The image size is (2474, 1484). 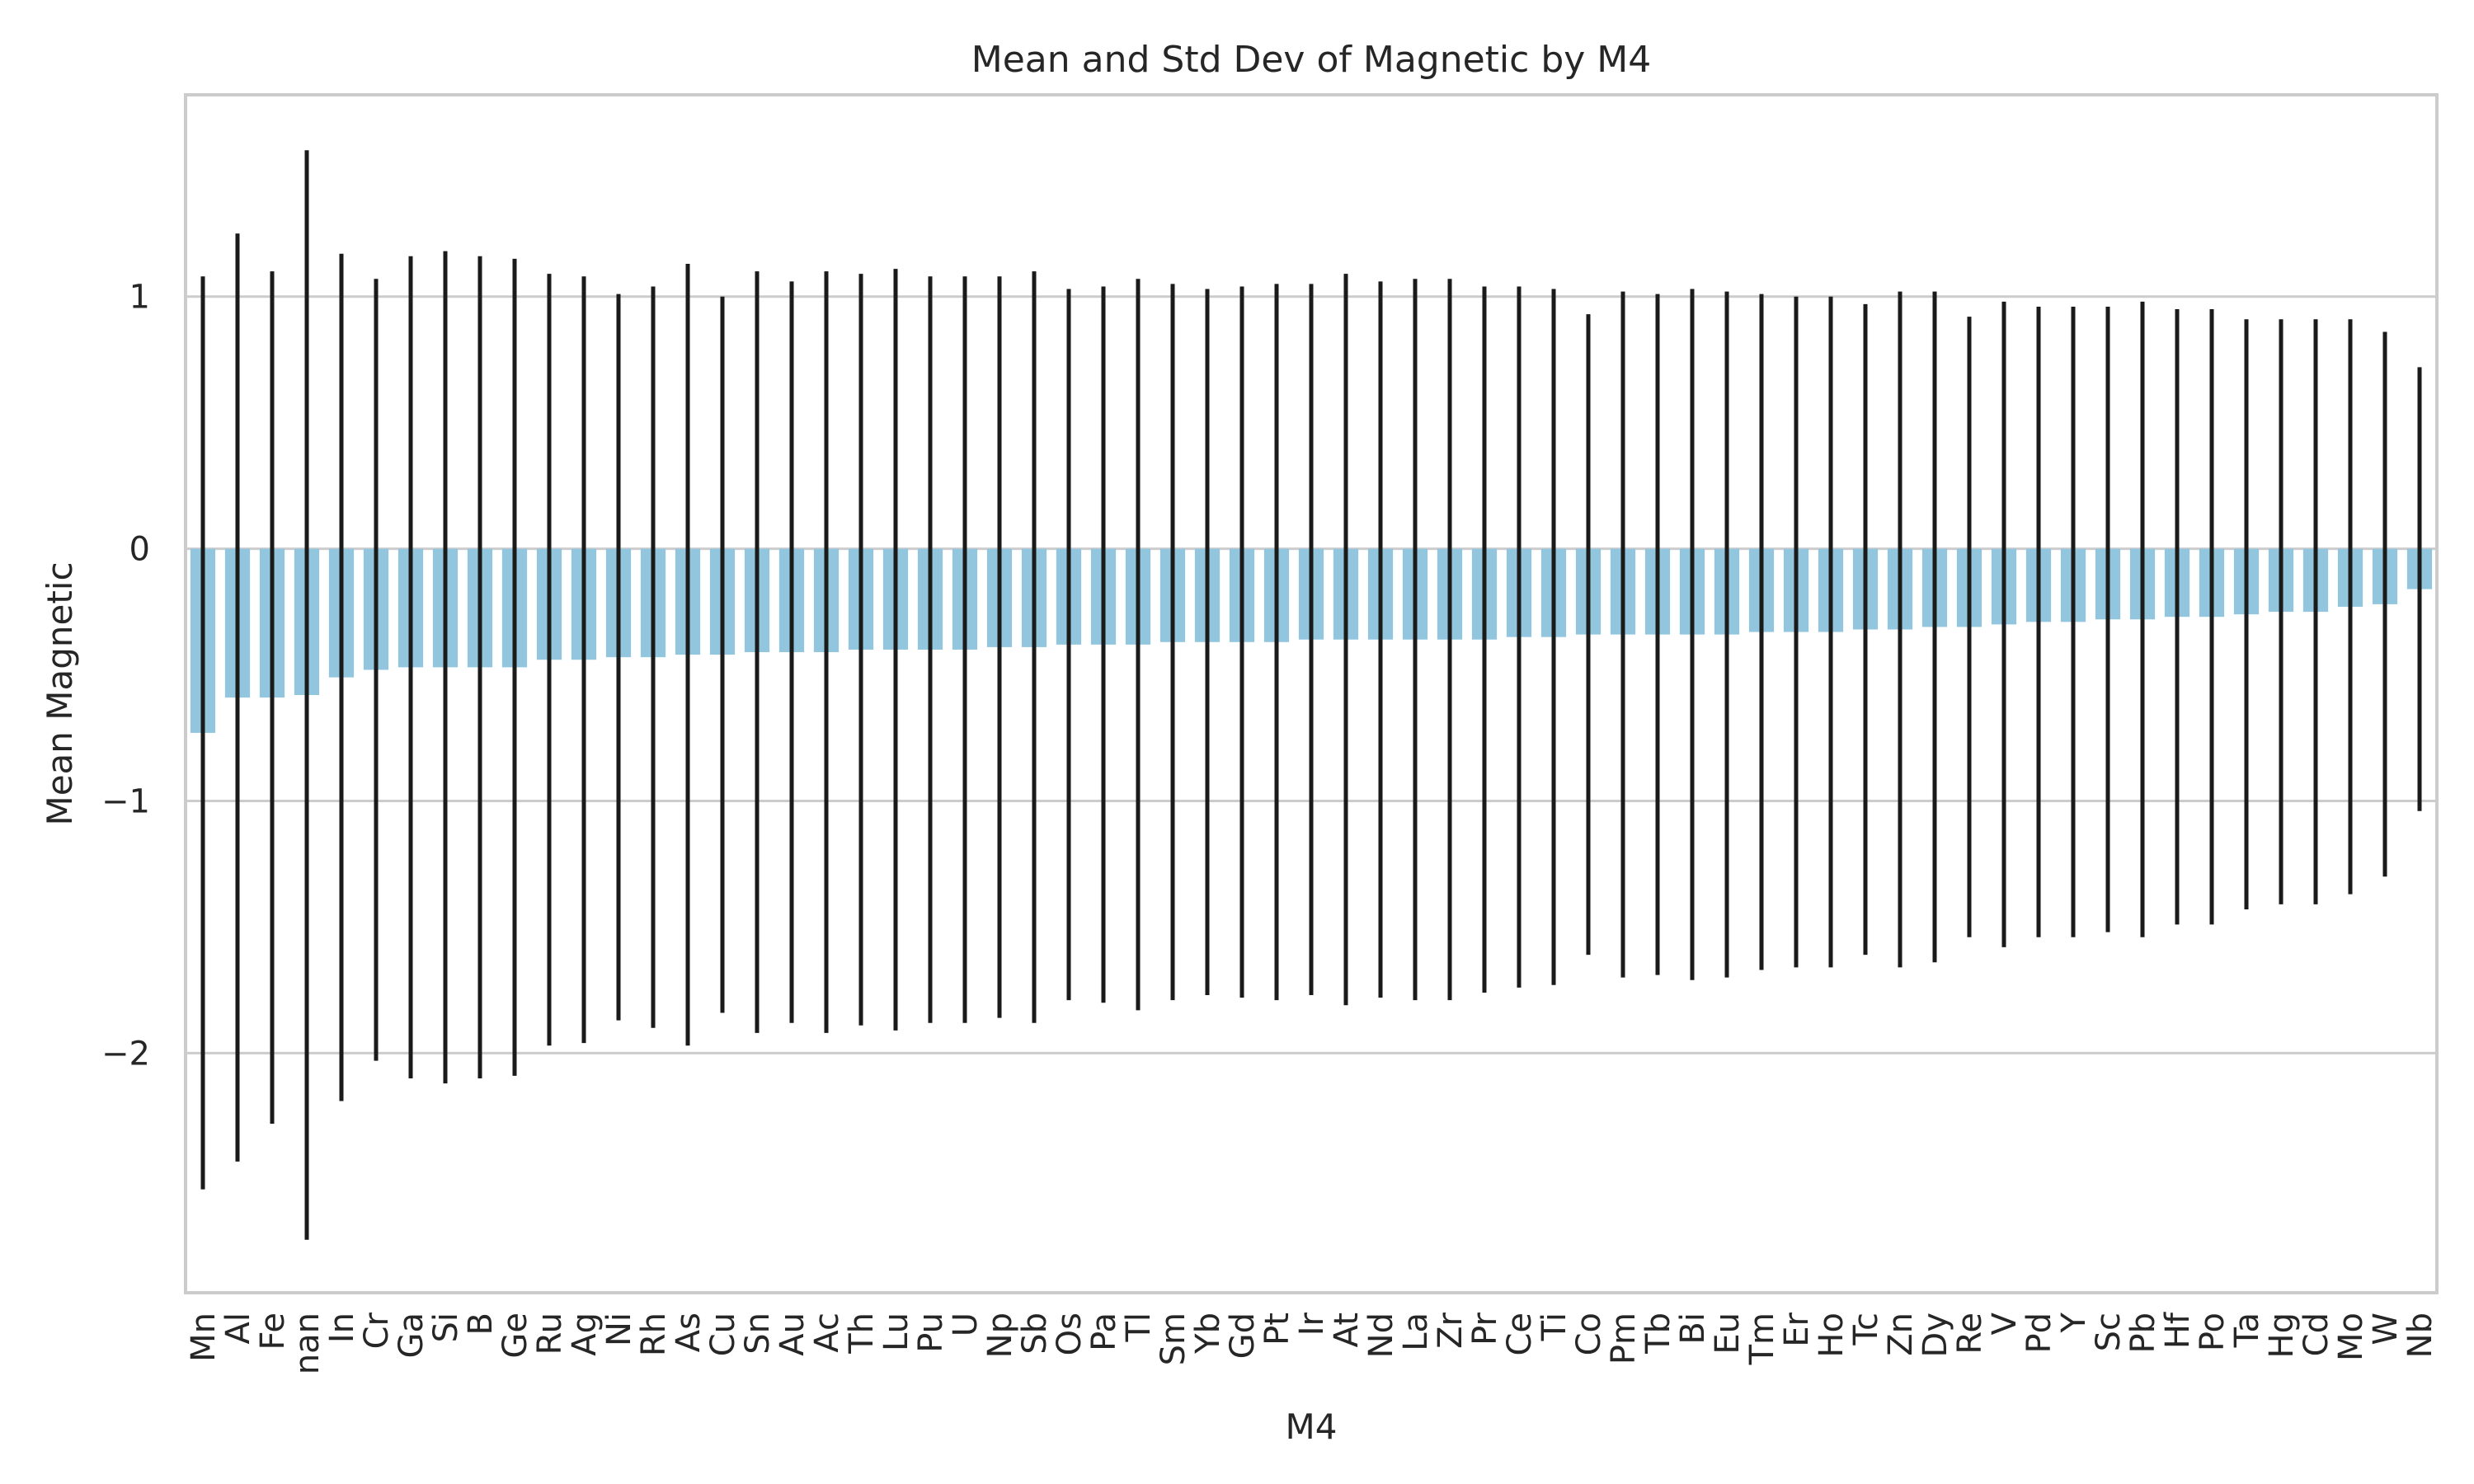 What do you see at coordinates (1035, 1334) in the screenshot?
I see `x-tick-label: Sb` at bounding box center [1035, 1334].